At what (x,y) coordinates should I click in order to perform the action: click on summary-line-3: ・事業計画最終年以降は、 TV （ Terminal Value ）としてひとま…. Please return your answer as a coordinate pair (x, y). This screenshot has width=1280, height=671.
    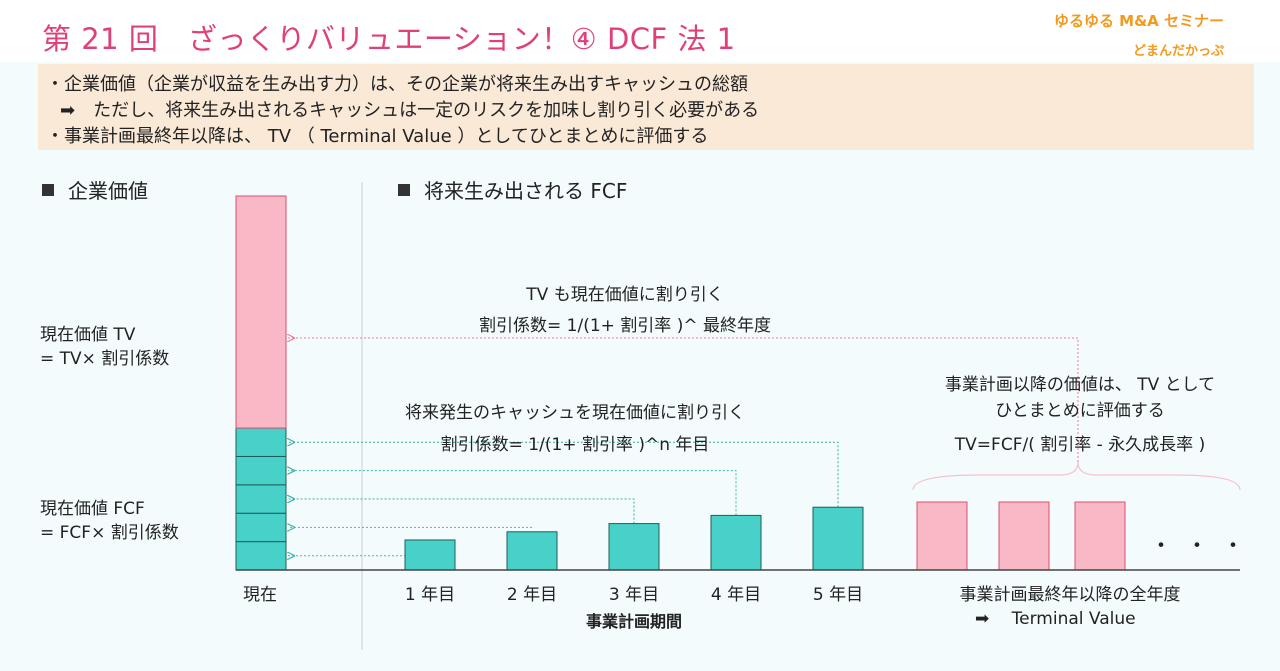
    Looking at the image, I should click on (377, 136).